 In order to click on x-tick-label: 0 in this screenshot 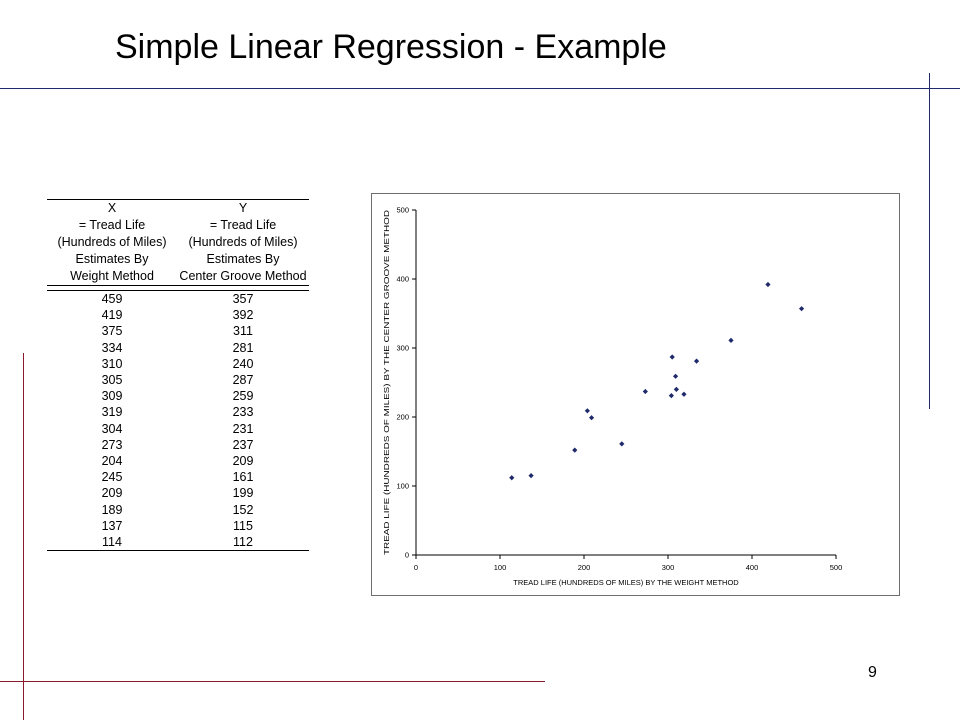, I will do `click(416, 567)`.